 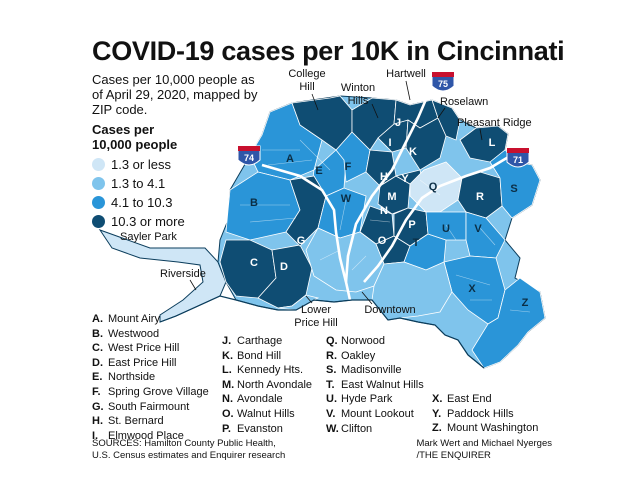 I want to click on key-entry: B. Westwood, so click(x=150, y=334).